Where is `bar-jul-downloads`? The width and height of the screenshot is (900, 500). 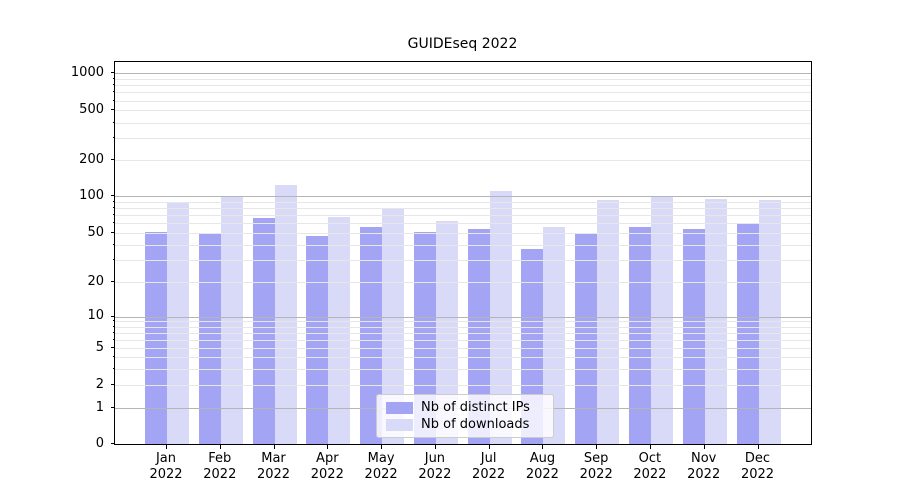
bar-jul-downloads is located at coordinates (500, 317).